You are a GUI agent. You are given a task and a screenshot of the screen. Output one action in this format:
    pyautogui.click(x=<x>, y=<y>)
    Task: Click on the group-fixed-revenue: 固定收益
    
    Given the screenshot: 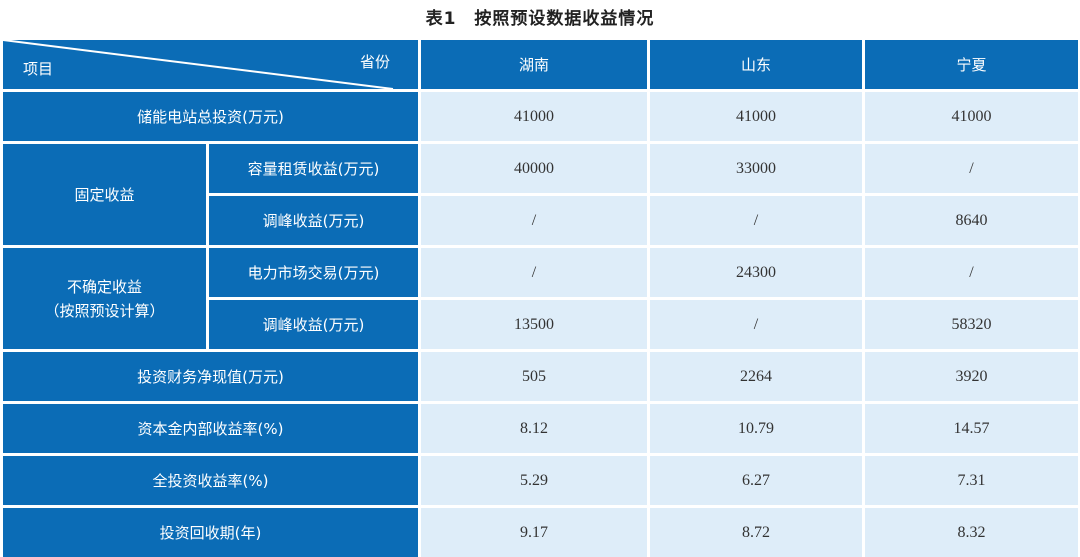 What is the action you would take?
    pyautogui.click(x=104, y=194)
    